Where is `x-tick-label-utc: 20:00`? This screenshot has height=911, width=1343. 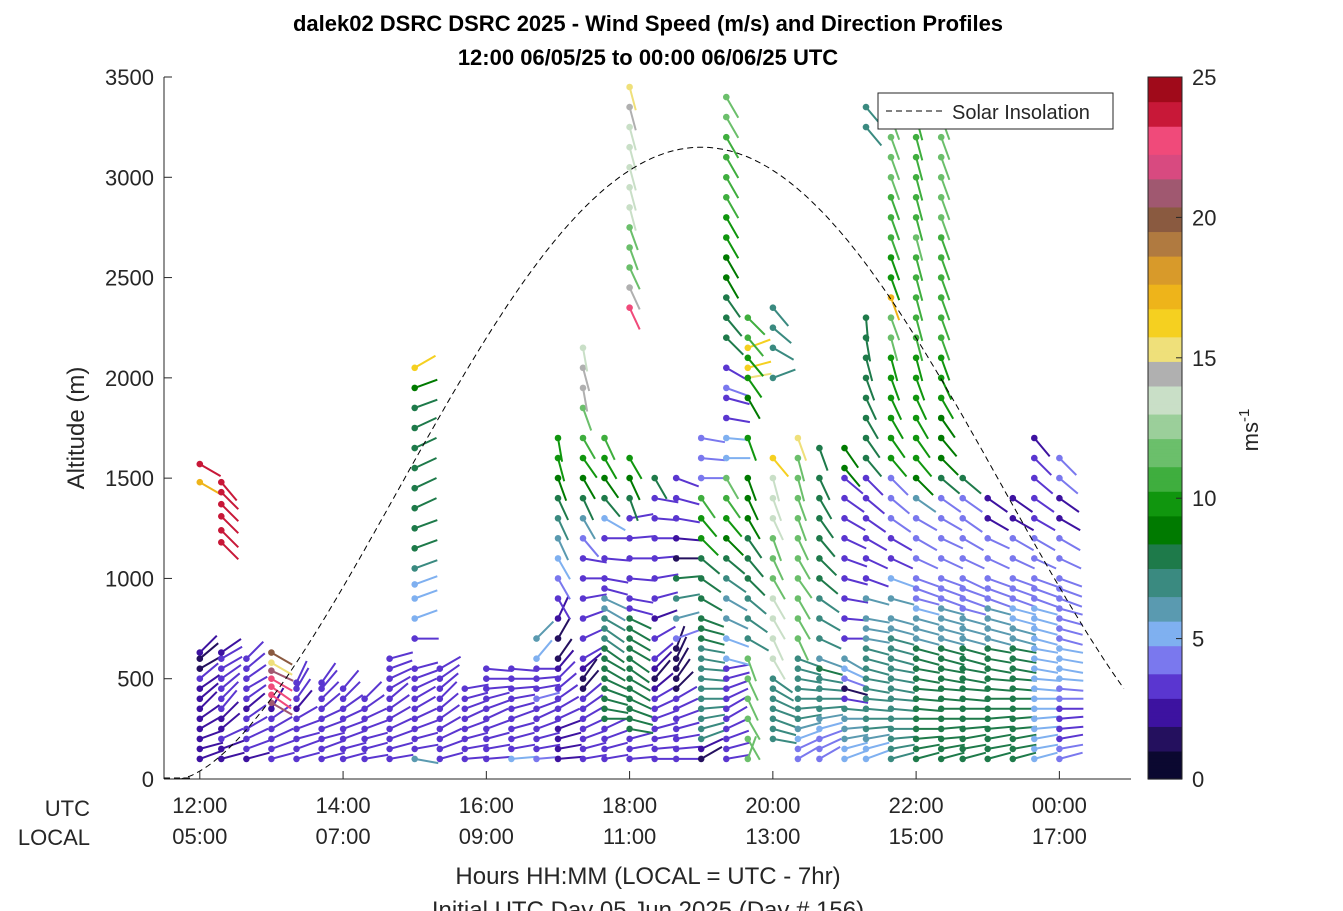
x-tick-label-utc: 20:00 is located at coordinates (772, 805).